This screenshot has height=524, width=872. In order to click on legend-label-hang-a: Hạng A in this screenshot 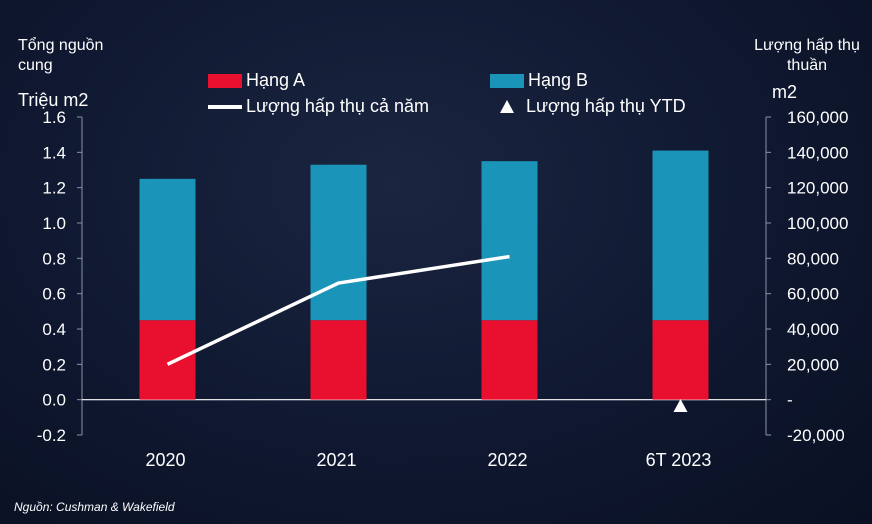, I will do `click(276, 80)`.